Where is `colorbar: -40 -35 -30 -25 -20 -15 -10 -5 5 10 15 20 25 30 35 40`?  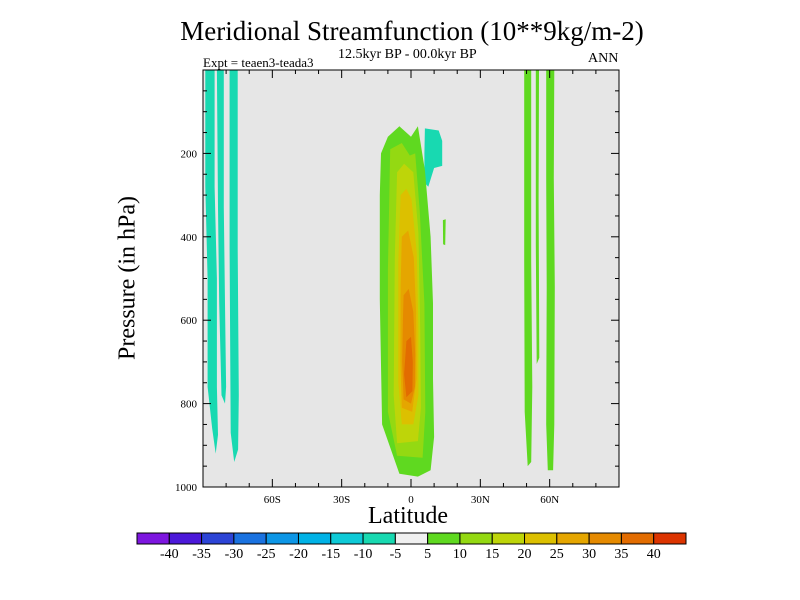 colorbar: -40 -35 -30 -25 -20 -15 -10 -5 5 10 15 20 25 30 35 40 is located at coordinates (411, 547).